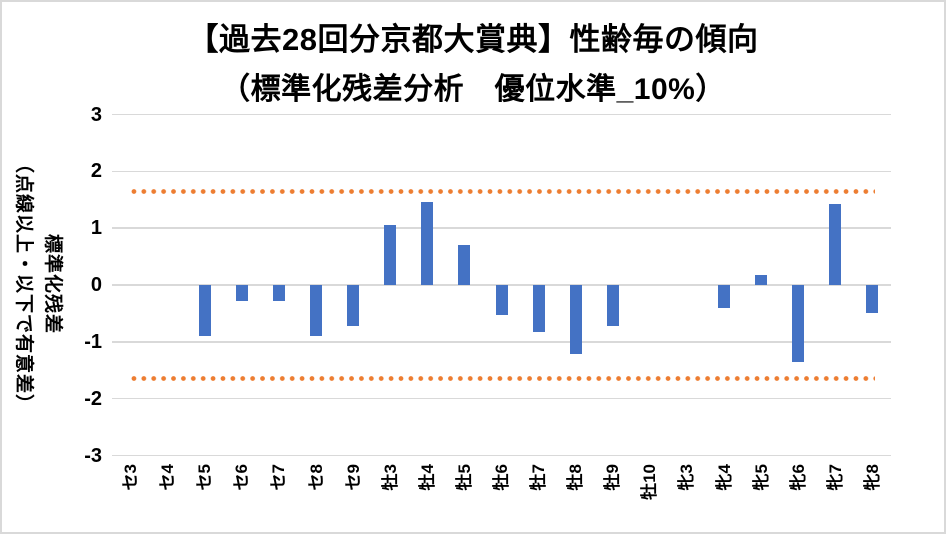 This screenshot has width=946, height=534. Describe the element at coordinates (242, 477) in the screenshot. I see `x-category-label: セ6` at that location.